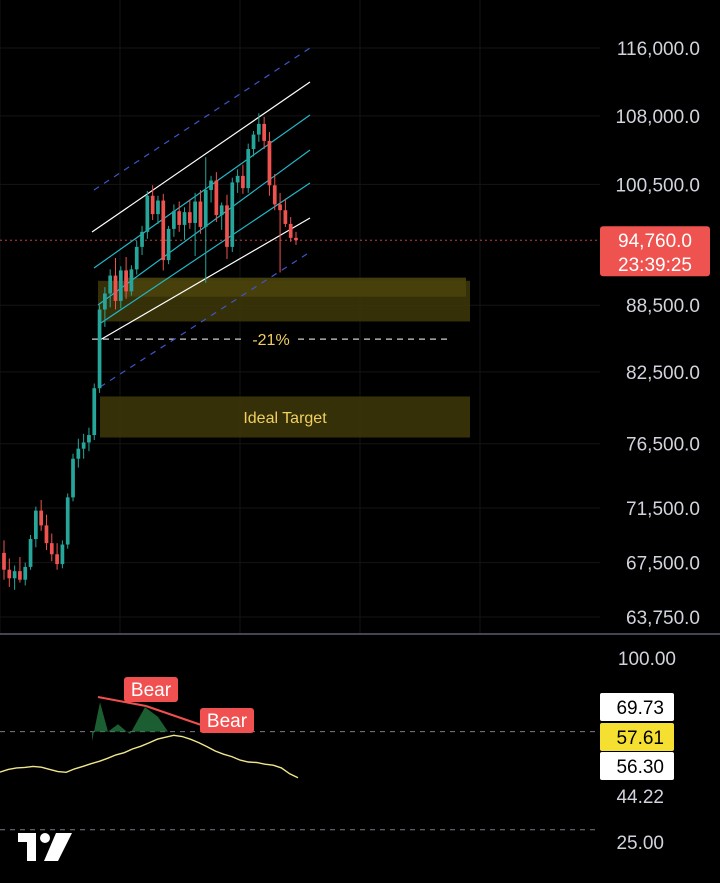 The image size is (720, 883). I want to click on countdown-timer: 23:39:25, so click(655, 265).